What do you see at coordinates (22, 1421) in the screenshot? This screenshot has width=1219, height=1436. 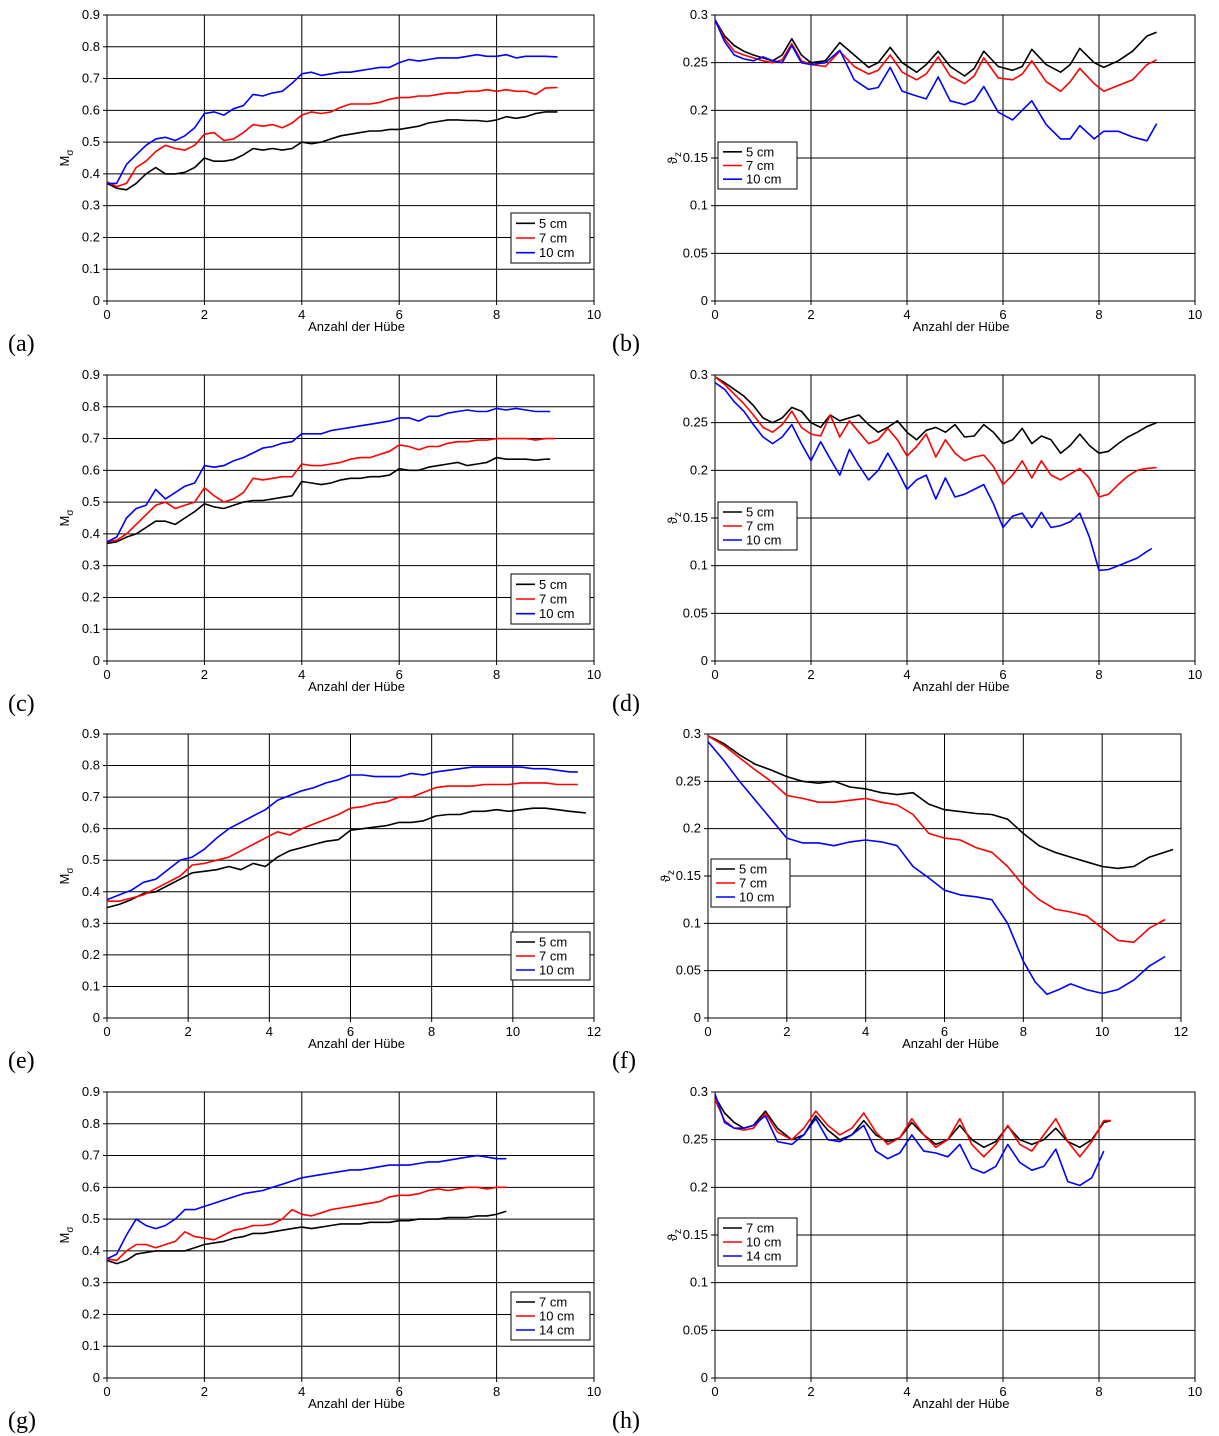 I see `panel-label: (g)` at bounding box center [22, 1421].